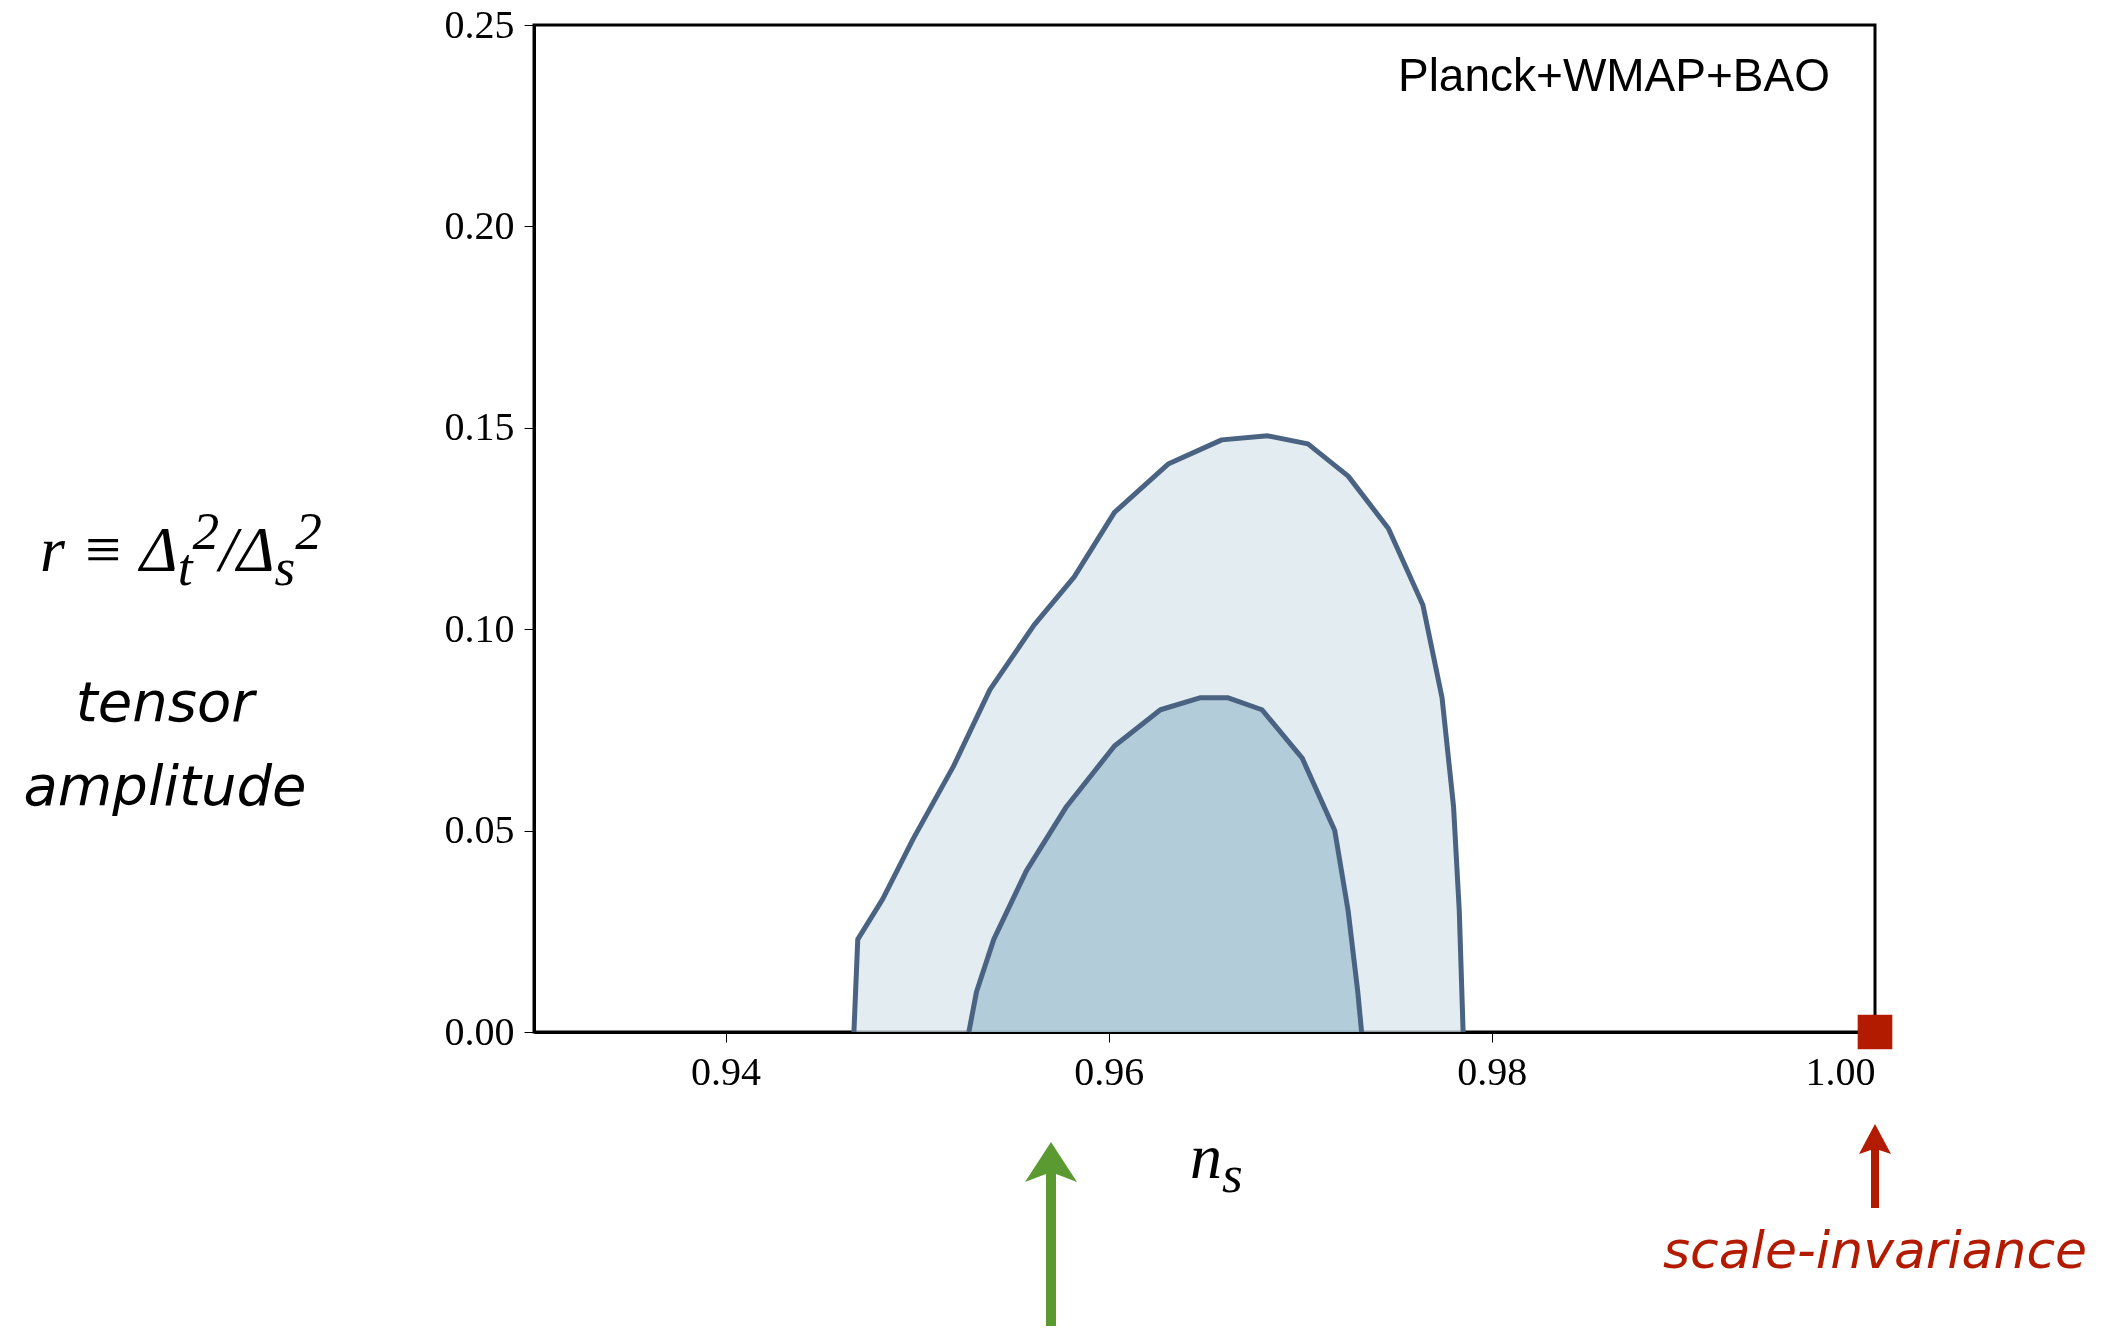 The height and width of the screenshot is (1334, 2104). What do you see at coordinates (165, 744) in the screenshot?
I see `text: tensor amplitude` at bounding box center [165, 744].